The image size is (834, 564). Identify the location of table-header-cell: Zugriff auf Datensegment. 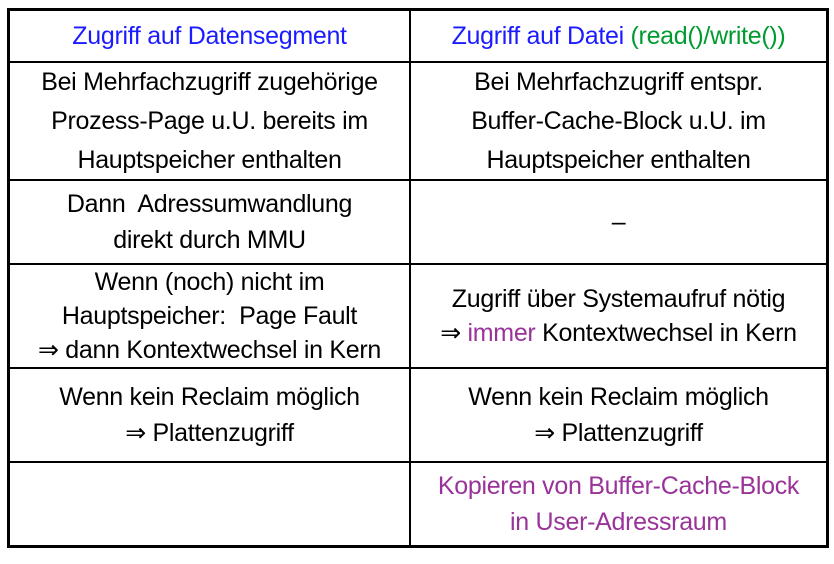
(209, 36).